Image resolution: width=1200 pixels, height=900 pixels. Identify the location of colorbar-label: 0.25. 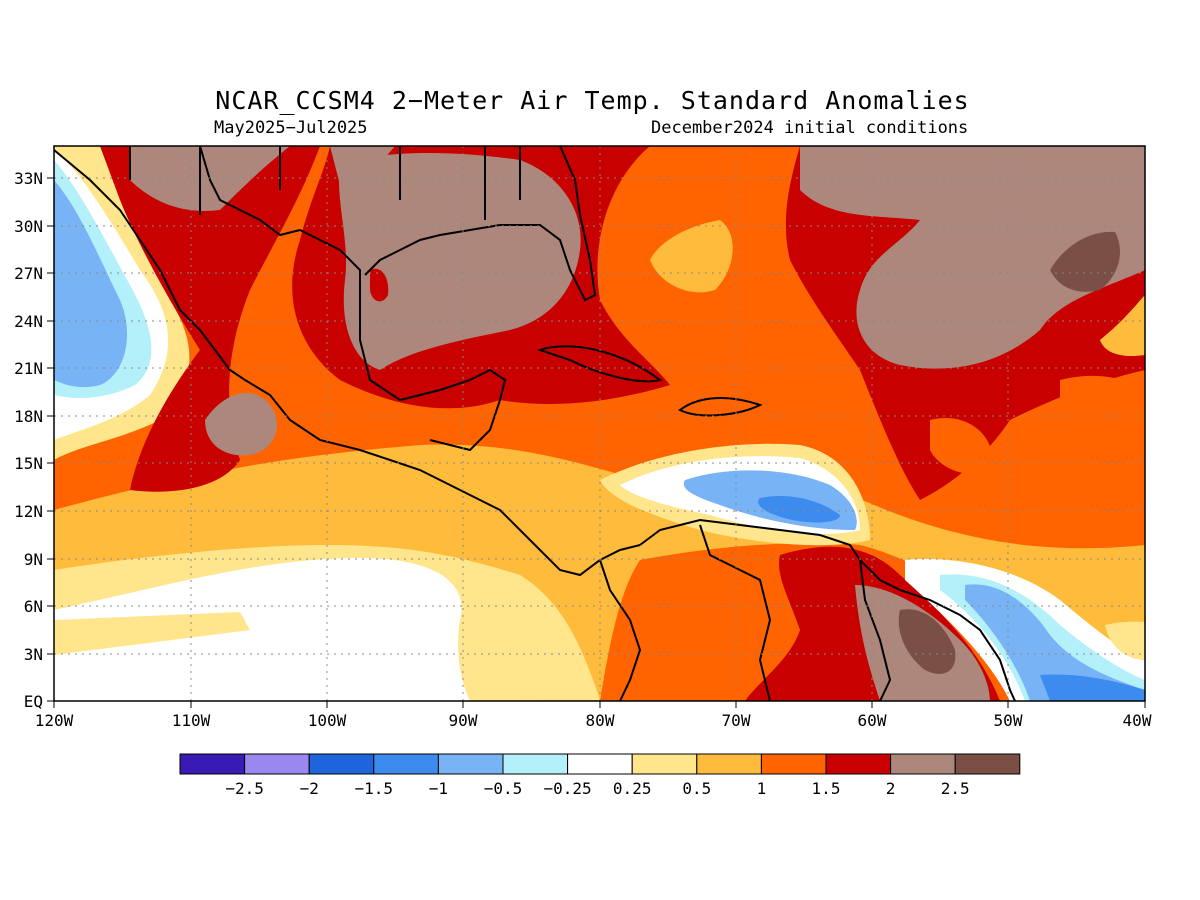
(632, 788).